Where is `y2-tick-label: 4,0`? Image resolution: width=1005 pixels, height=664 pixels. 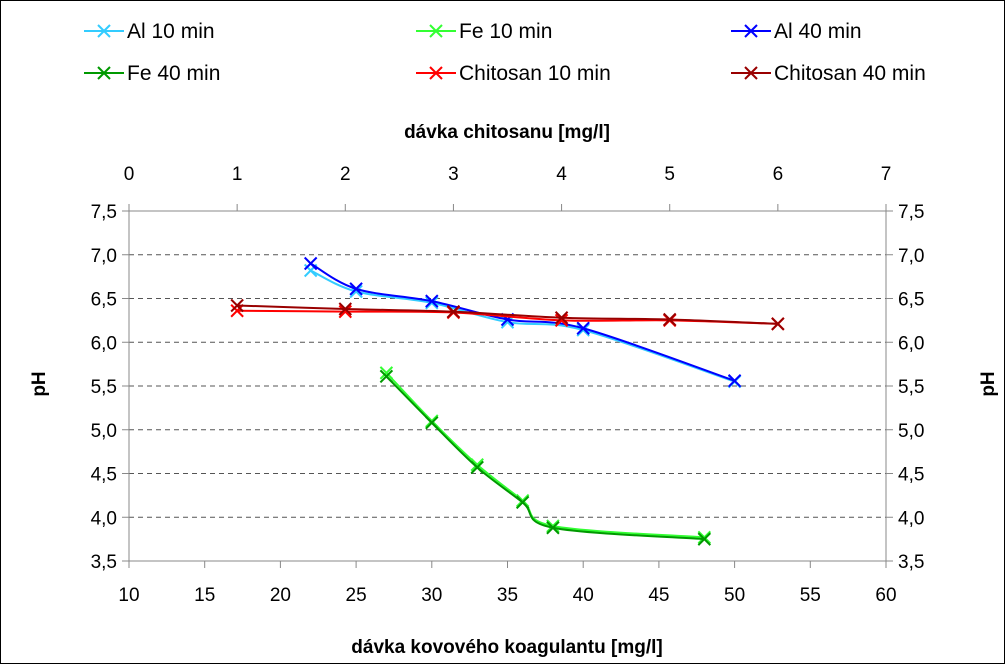
y2-tick-label: 4,0 is located at coordinates (911, 518).